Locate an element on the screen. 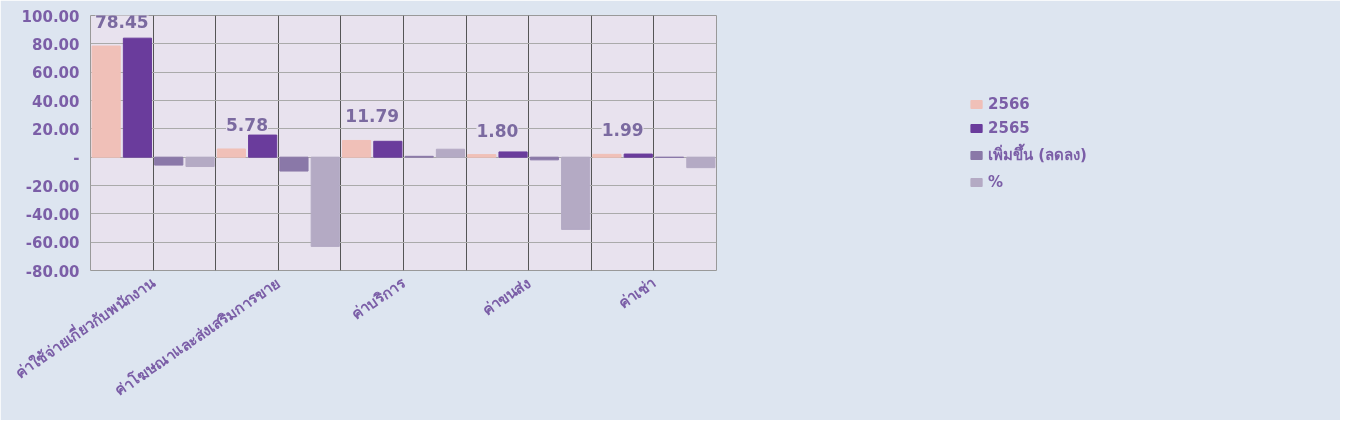  y-tick-label: - is located at coordinates (76, 158).